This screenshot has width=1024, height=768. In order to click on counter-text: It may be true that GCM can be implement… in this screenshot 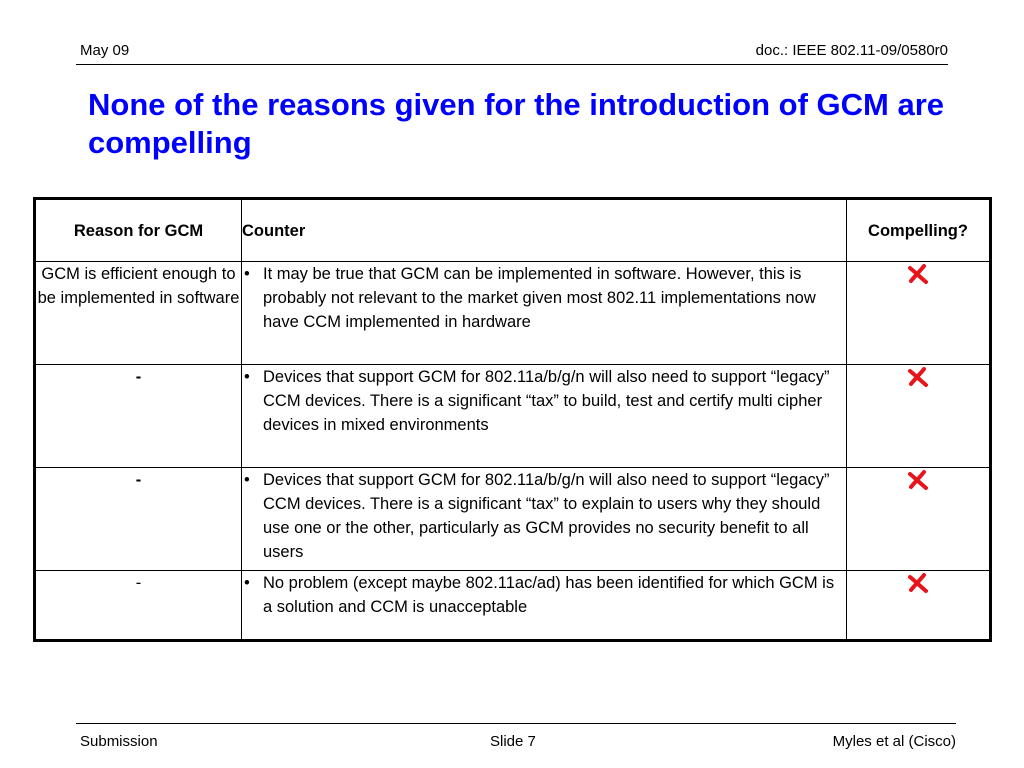, I will do `click(539, 298)`.